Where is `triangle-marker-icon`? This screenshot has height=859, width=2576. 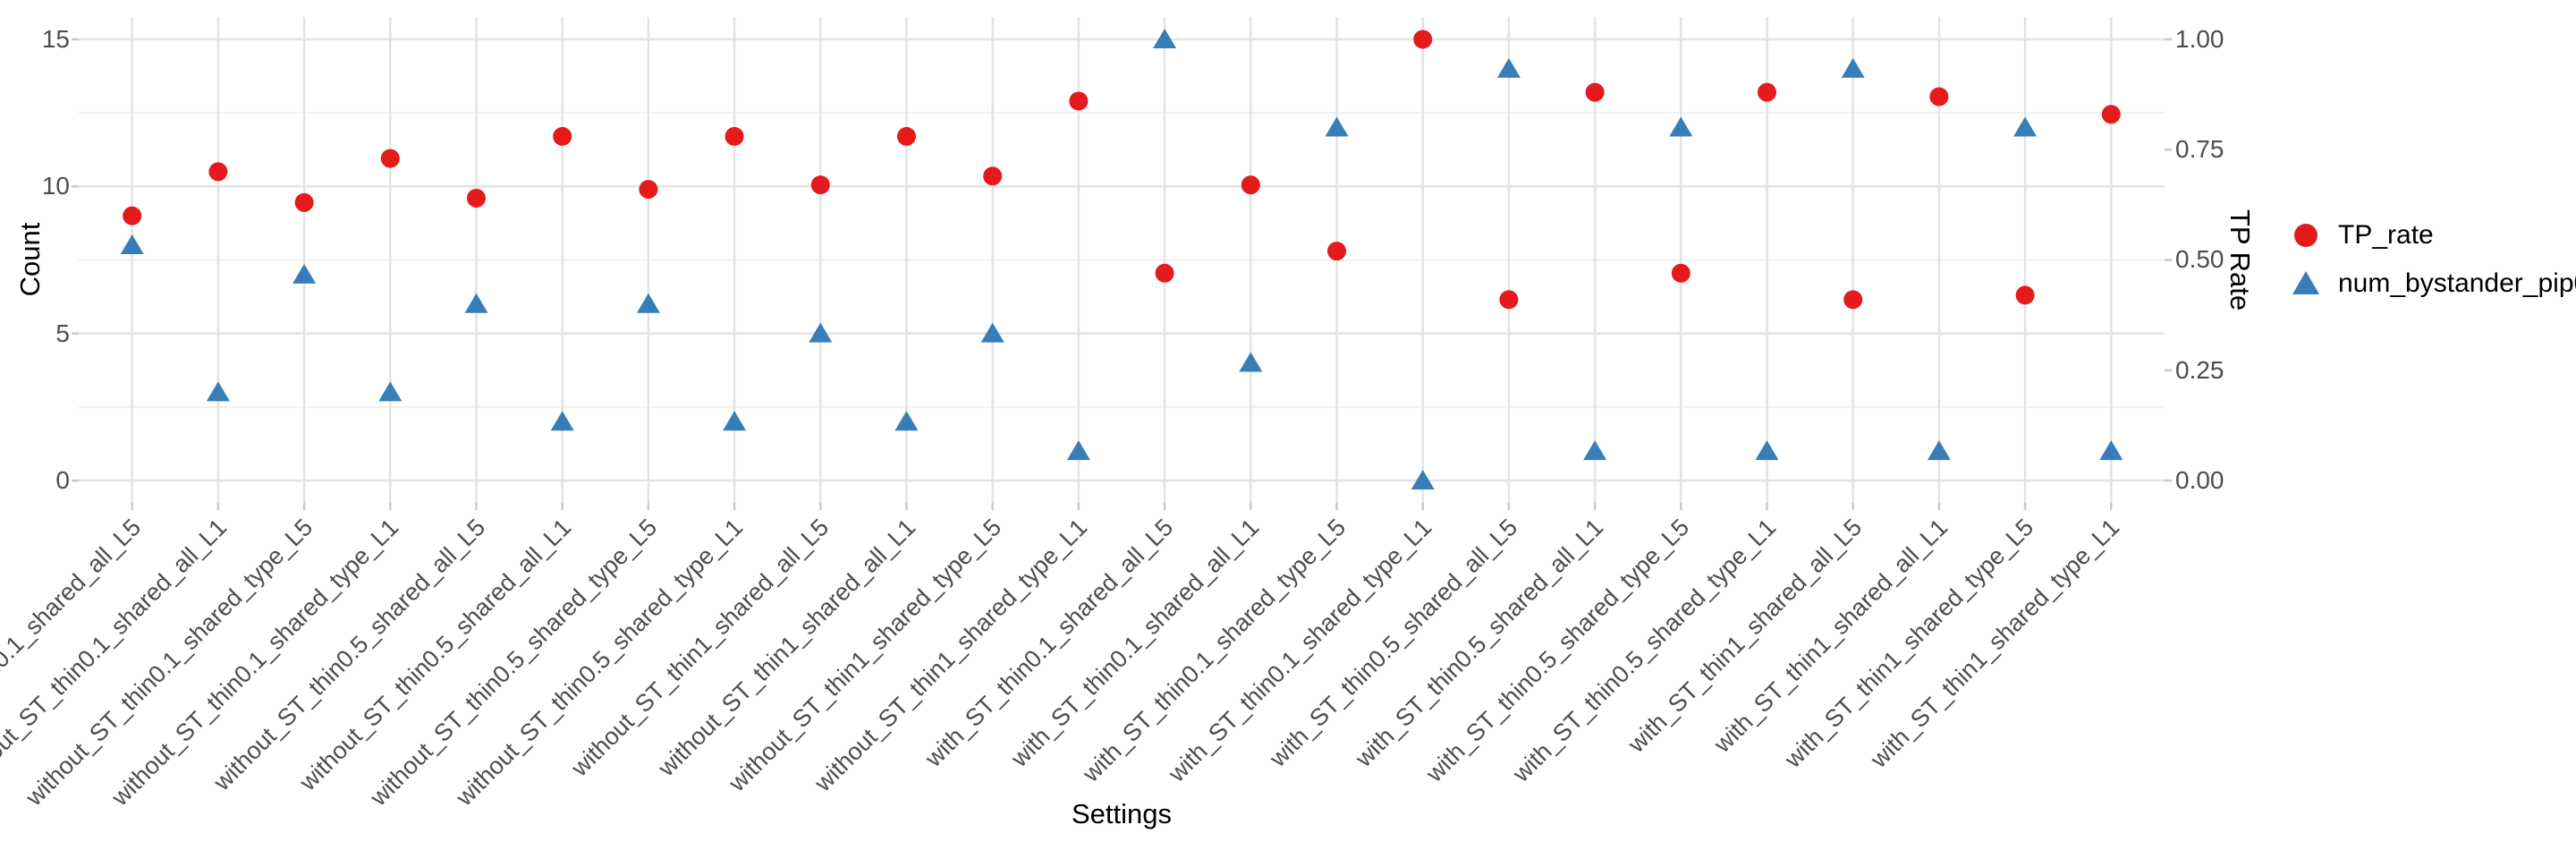
triangle-marker-icon is located at coordinates (2305, 282).